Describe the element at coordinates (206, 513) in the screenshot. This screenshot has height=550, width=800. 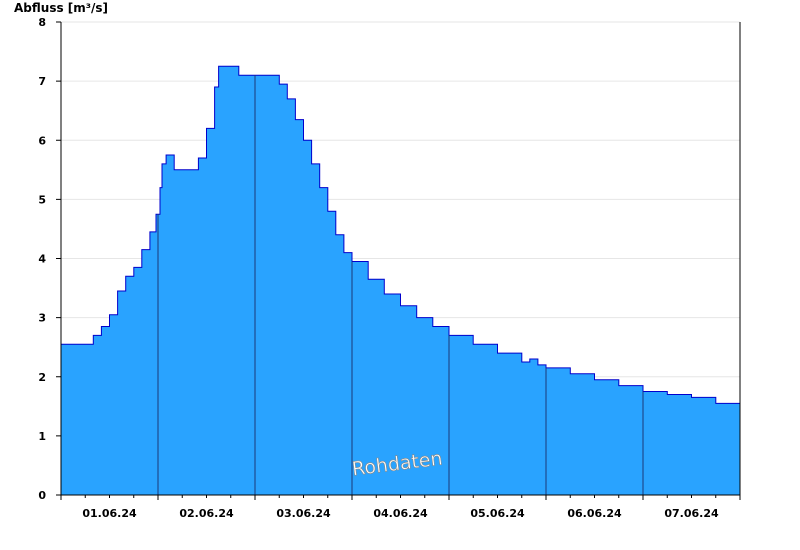
I see `x-tick-label: 02.06.24` at that location.